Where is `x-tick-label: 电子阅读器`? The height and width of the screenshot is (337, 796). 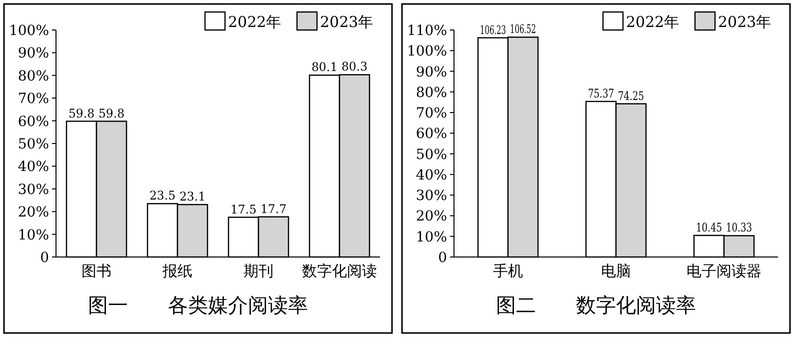
x-tick-label: 电子阅读器 is located at coordinates (724, 271).